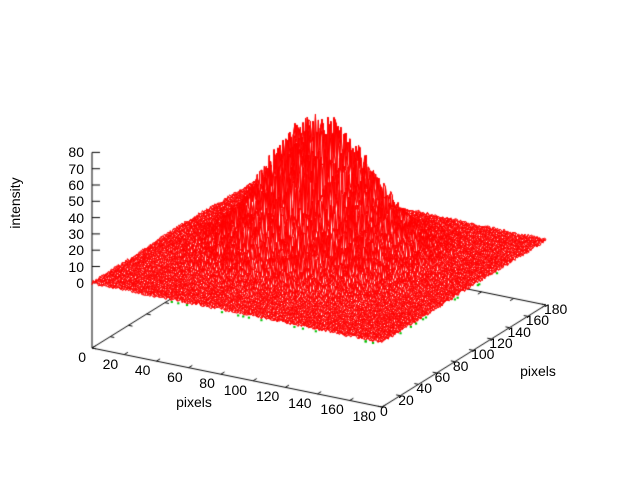 This screenshot has height=480, width=640. Describe the element at coordinates (76, 185) in the screenshot. I see `z-tick-label: 60` at that location.